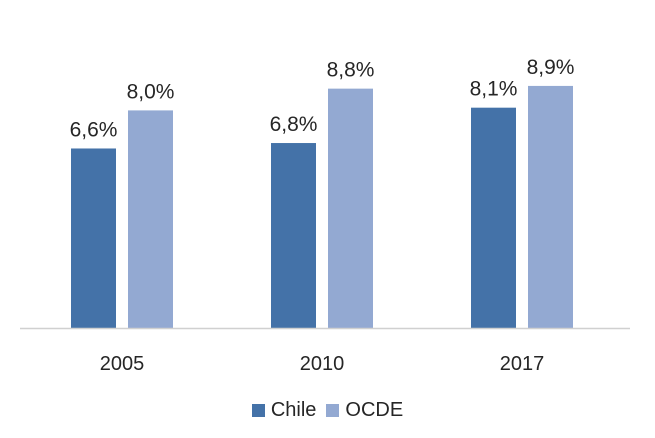 This screenshot has height=438, width=655. Describe the element at coordinates (522, 364) in the screenshot. I see `x-tick-label-2017: 2017` at that location.